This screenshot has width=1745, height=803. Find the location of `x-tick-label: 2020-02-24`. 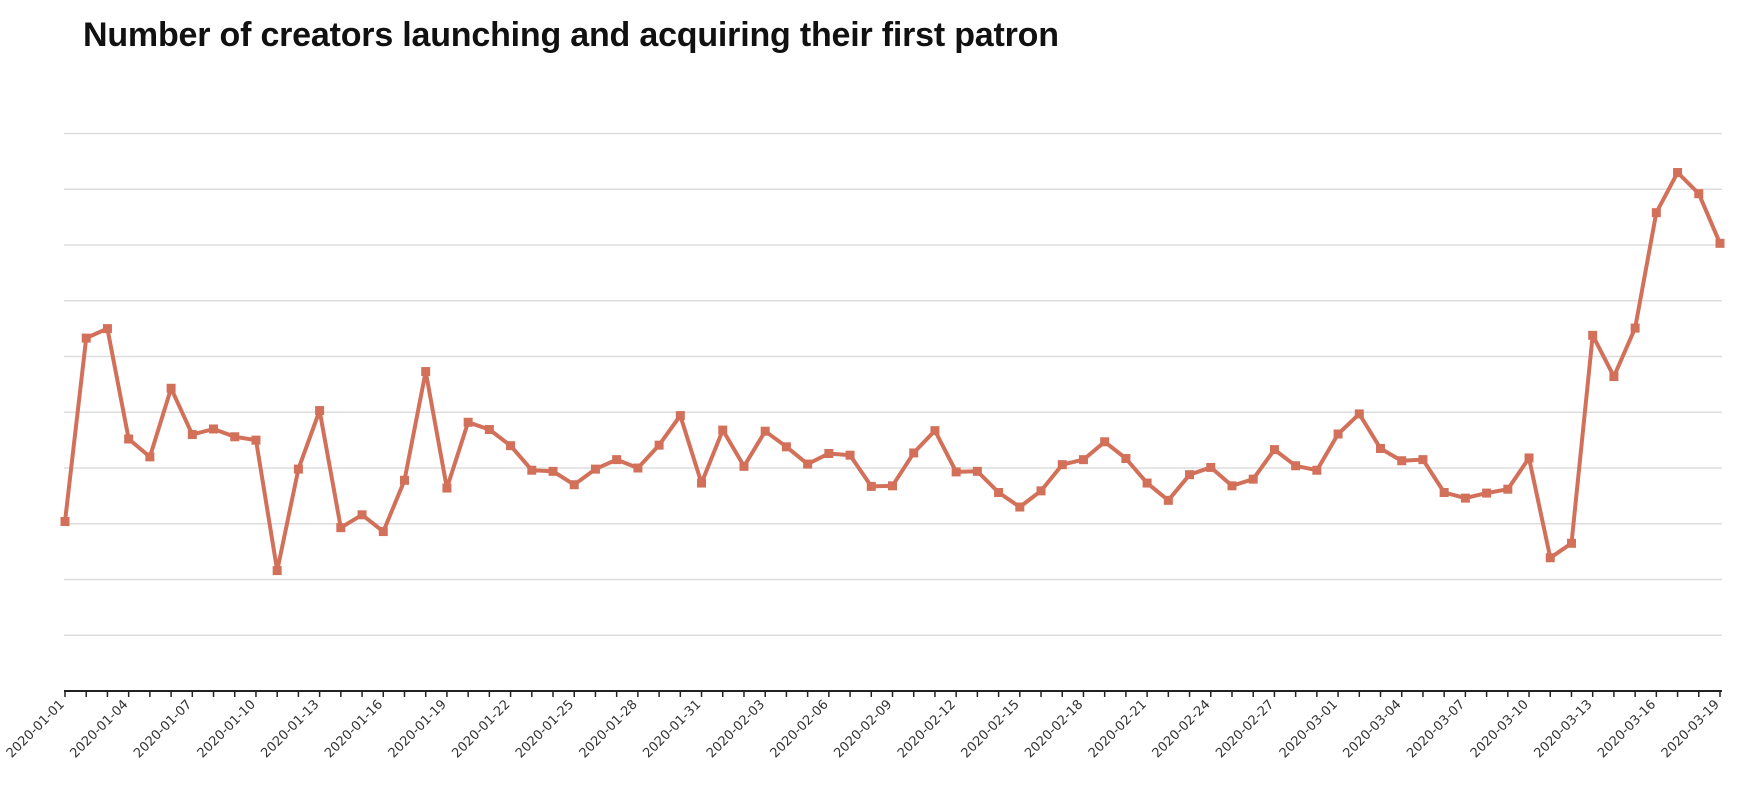

x-tick-label: 2020-02-24 is located at coordinates (1182, 729).